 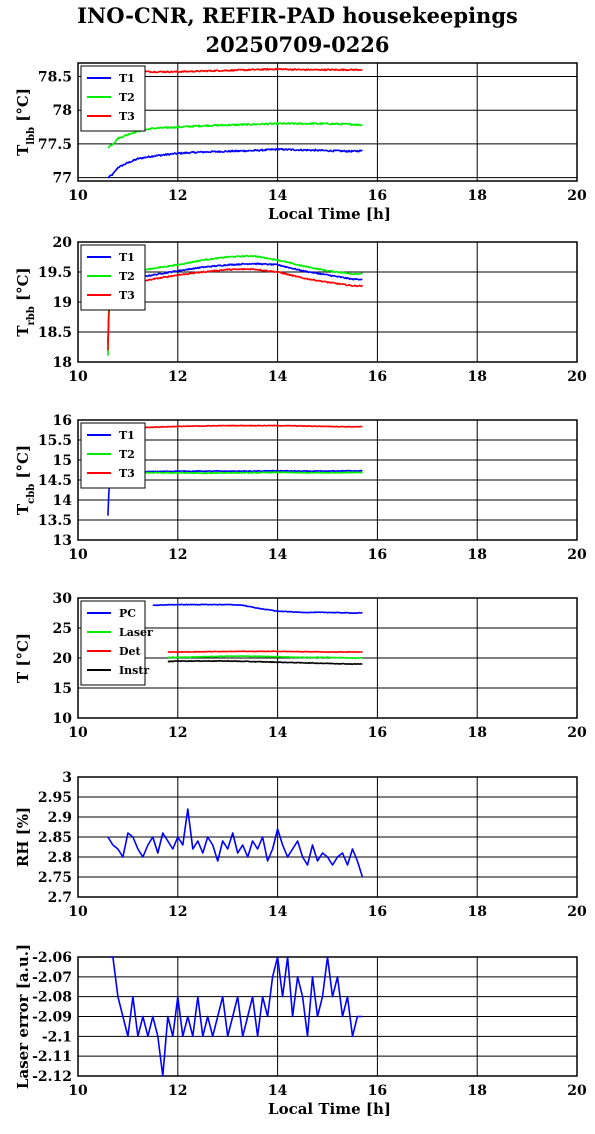 What do you see at coordinates (136, 632) in the screenshot?
I see `legend-label-laser: Laser` at bounding box center [136, 632].